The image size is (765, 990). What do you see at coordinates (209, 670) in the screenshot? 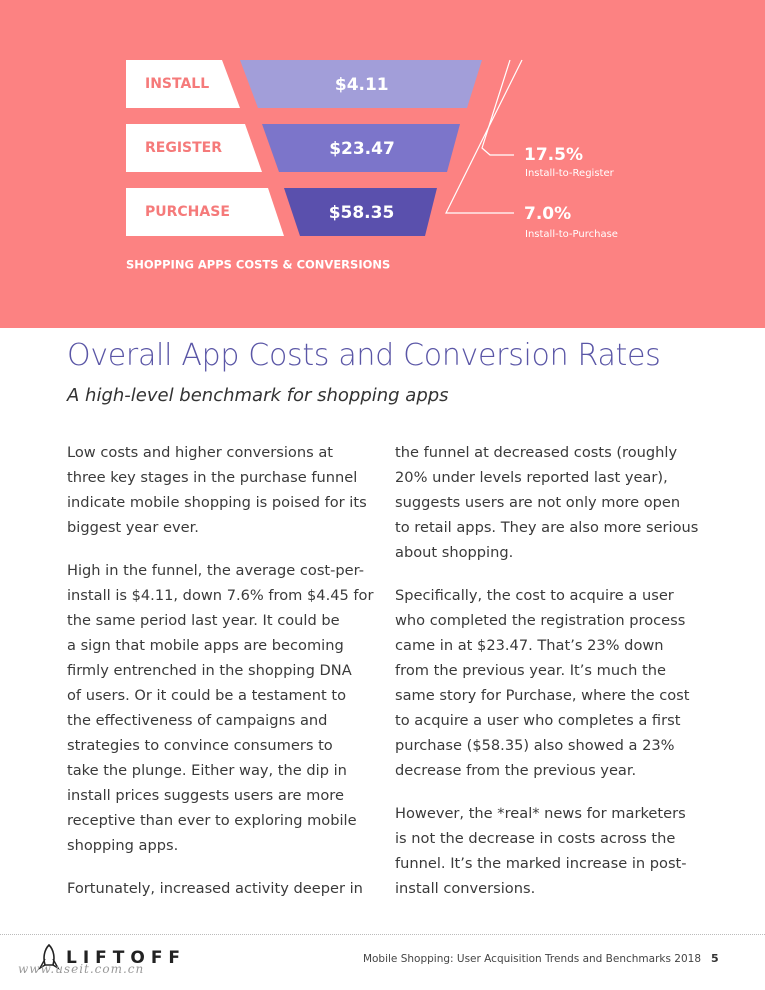
I see `text-line: firmly entrenched in the shopping DNA` at bounding box center [209, 670].